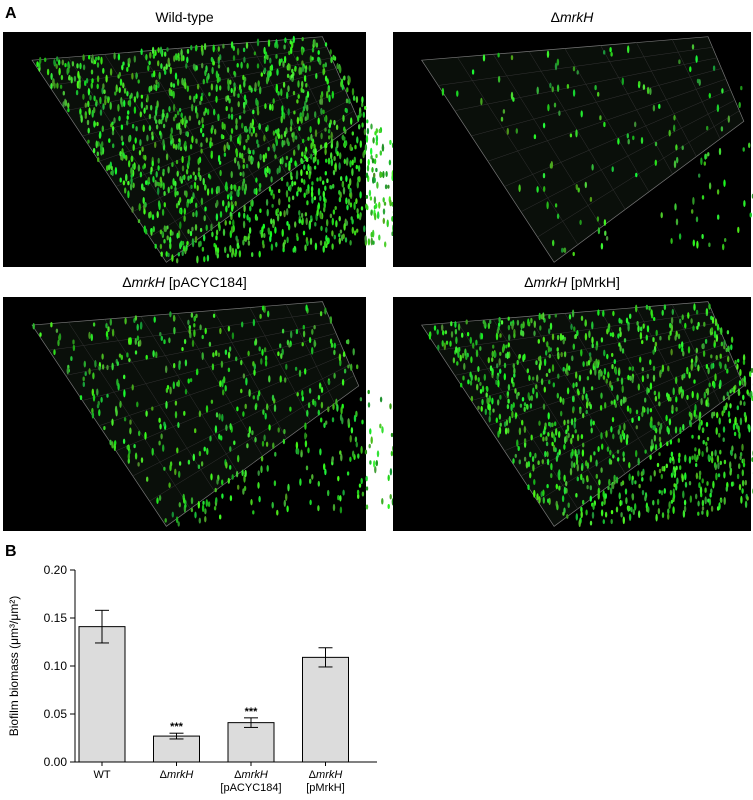 The width and height of the screenshot is (753, 800). What do you see at coordinates (325, 788) in the screenshot?
I see `x-tick-label: [pMrkH]` at bounding box center [325, 788].